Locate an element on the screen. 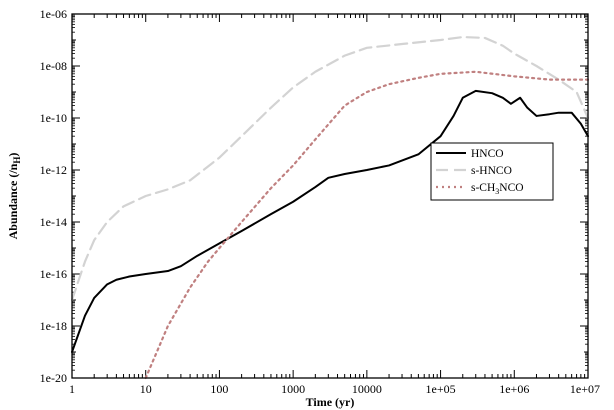 This screenshot has height=410, width=614. y-axis-label: Abundance (/nH) is located at coordinates (14, 196).